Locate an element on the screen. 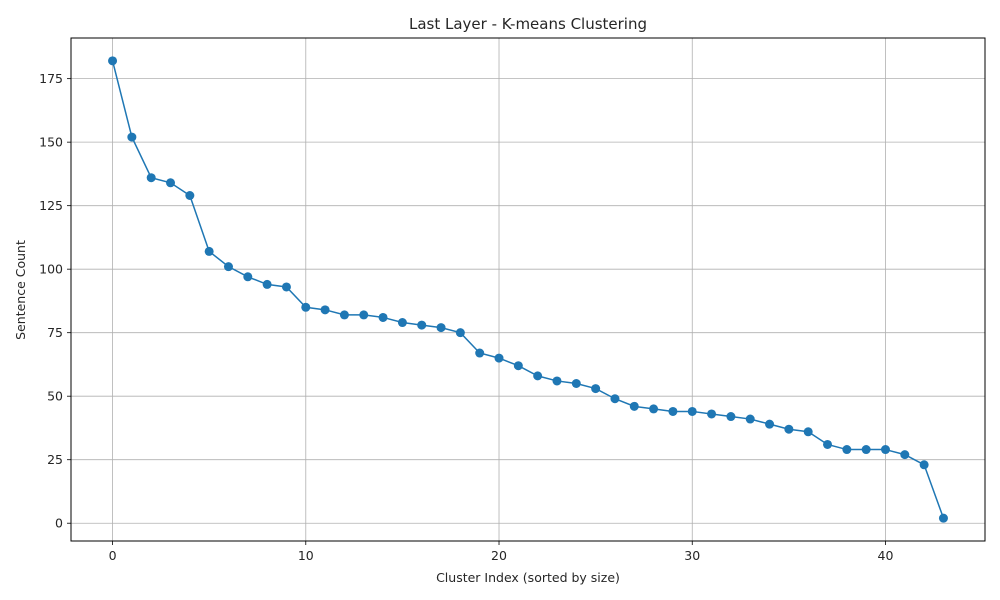  x-axis-label: Cluster Index (sorted by size) is located at coordinates (528, 577).